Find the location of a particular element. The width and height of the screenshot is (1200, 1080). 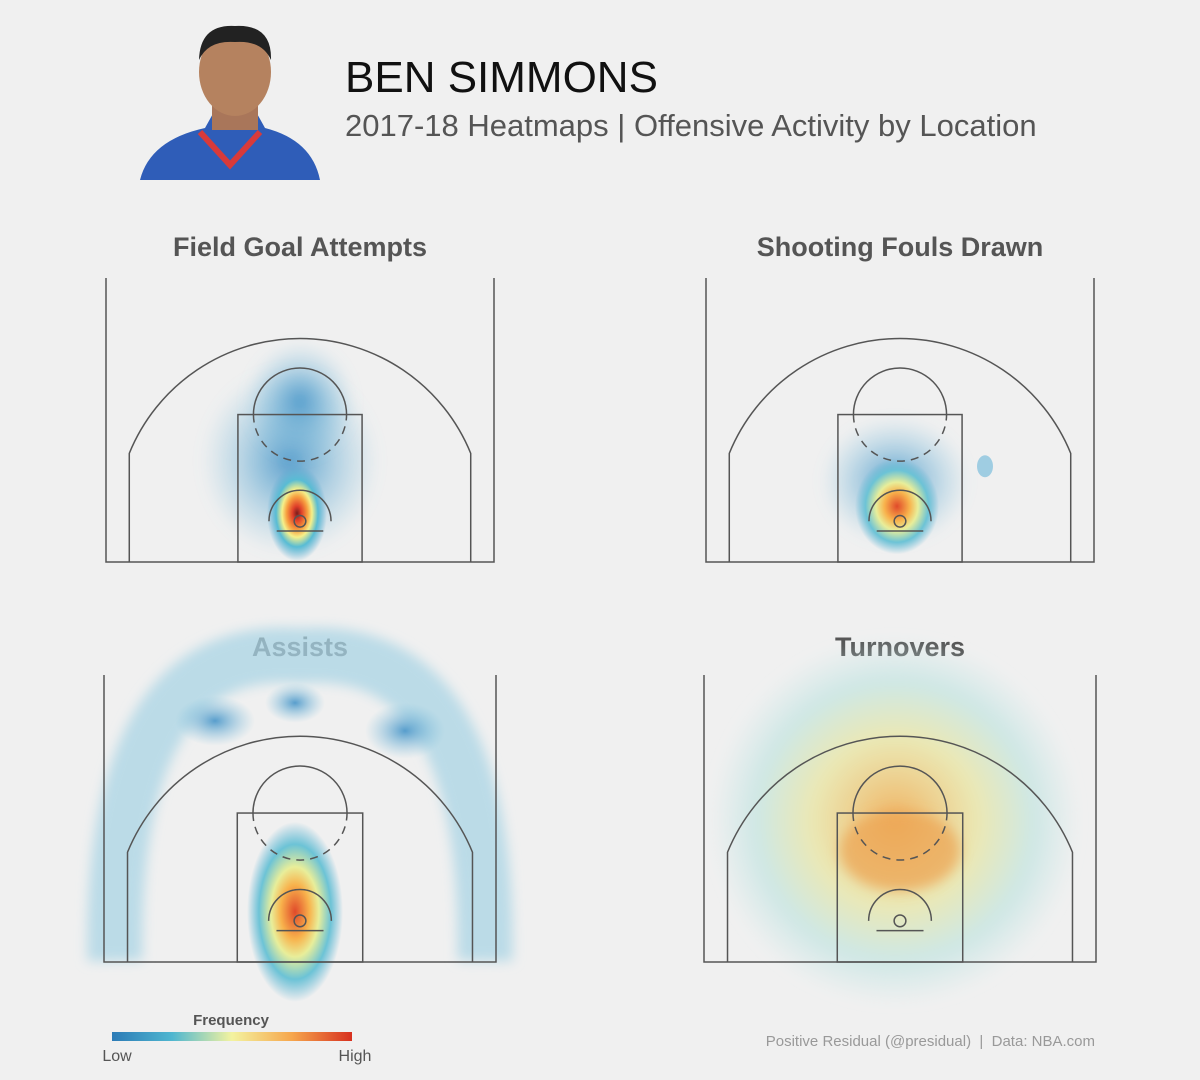

legend-title: Frequency is located at coordinates (231, 1020).